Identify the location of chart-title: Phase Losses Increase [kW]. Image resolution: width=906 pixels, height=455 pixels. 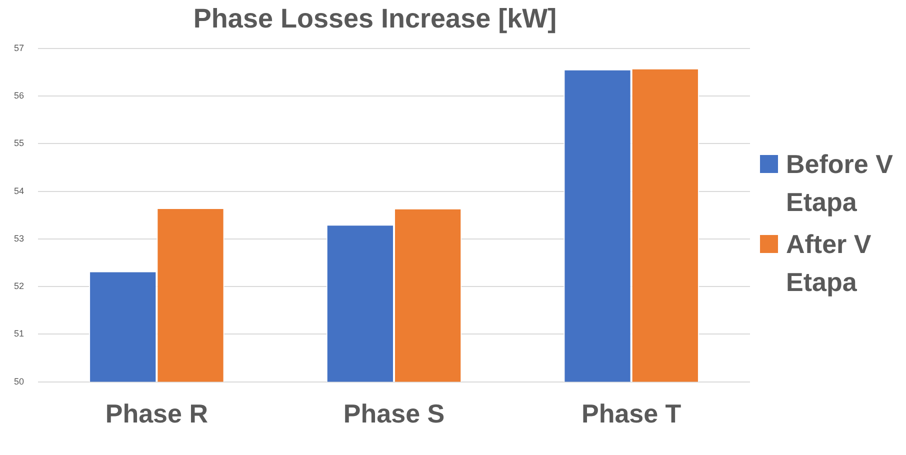
(375, 19).